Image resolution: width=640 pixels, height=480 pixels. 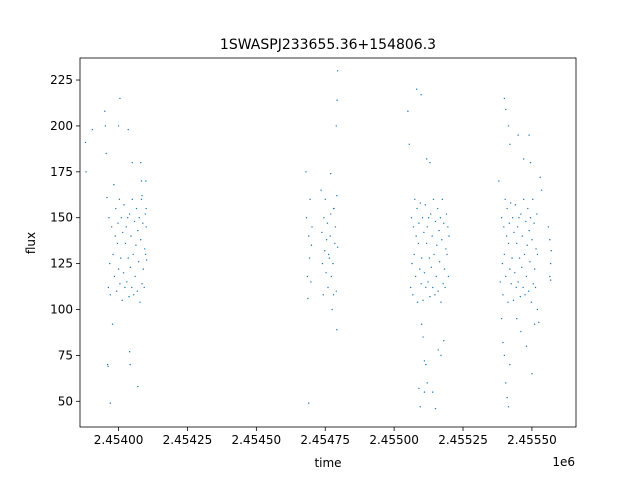 What do you see at coordinates (532, 440) in the screenshot?
I see `x-tick-label: 2.45550` at bounding box center [532, 440].